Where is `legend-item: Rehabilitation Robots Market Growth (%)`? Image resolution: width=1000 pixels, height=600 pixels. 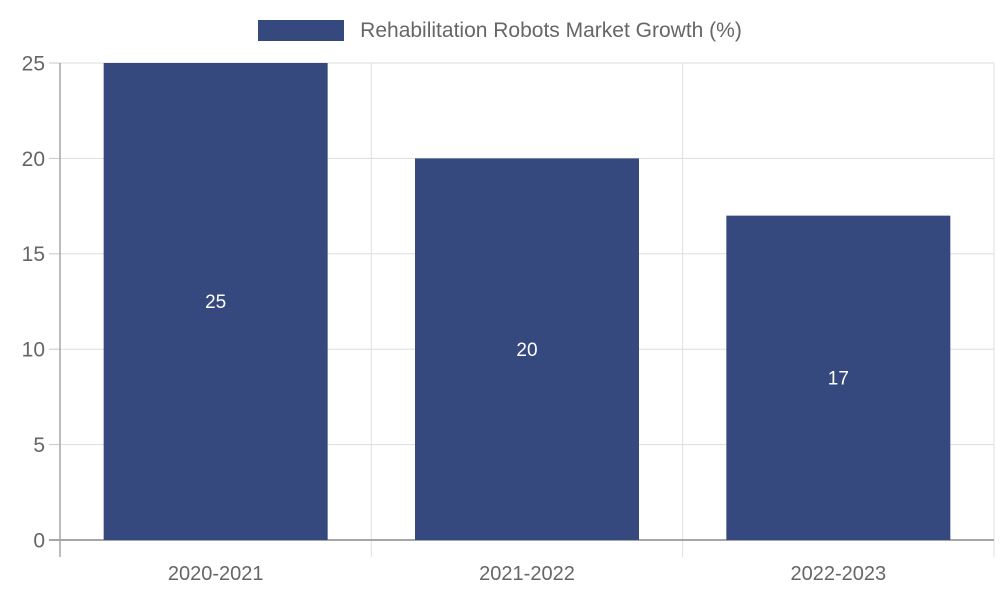
legend-item: Rehabilitation Robots Market Growth (%) is located at coordinates (500, 30).